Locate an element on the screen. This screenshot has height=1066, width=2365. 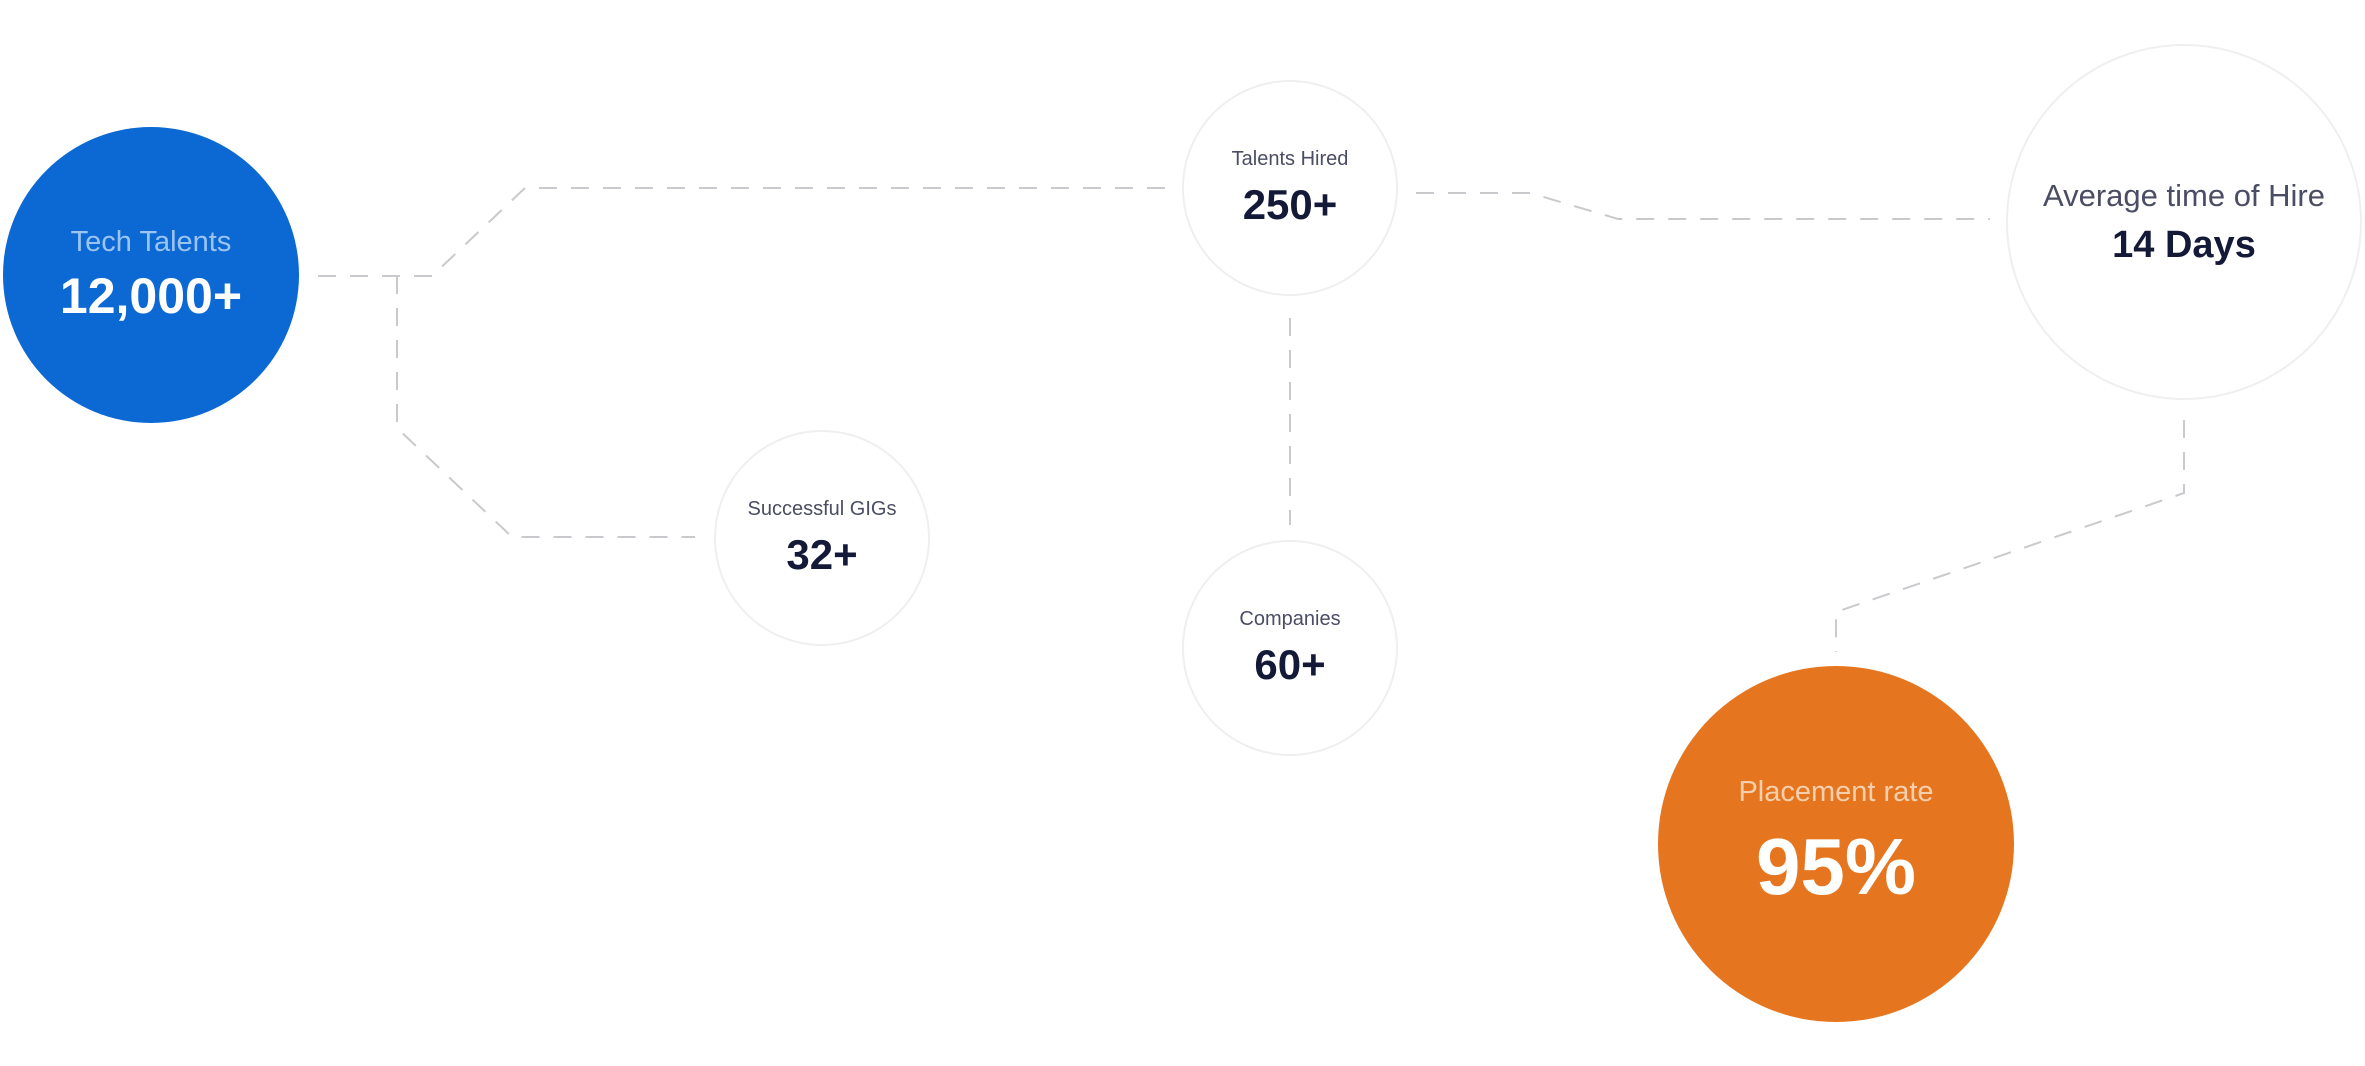
companies-bubble: Companies 60+ is located at coordinates (1290, 648).